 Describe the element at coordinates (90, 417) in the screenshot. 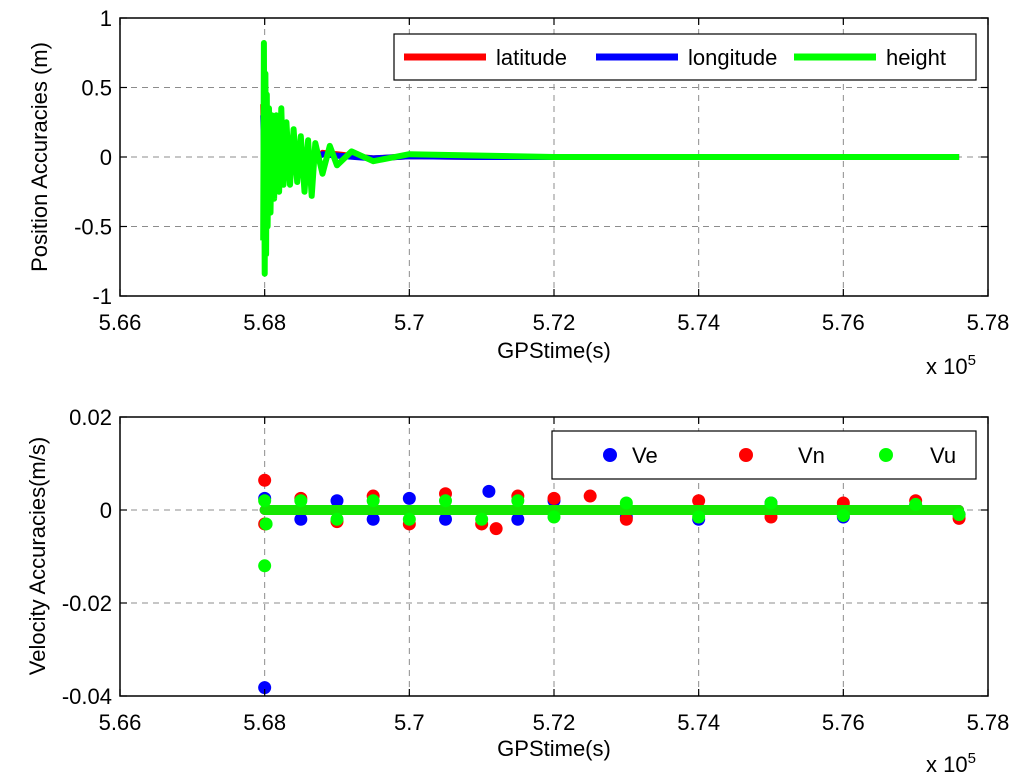

I see `y-tick-label: 0.02` at that location.